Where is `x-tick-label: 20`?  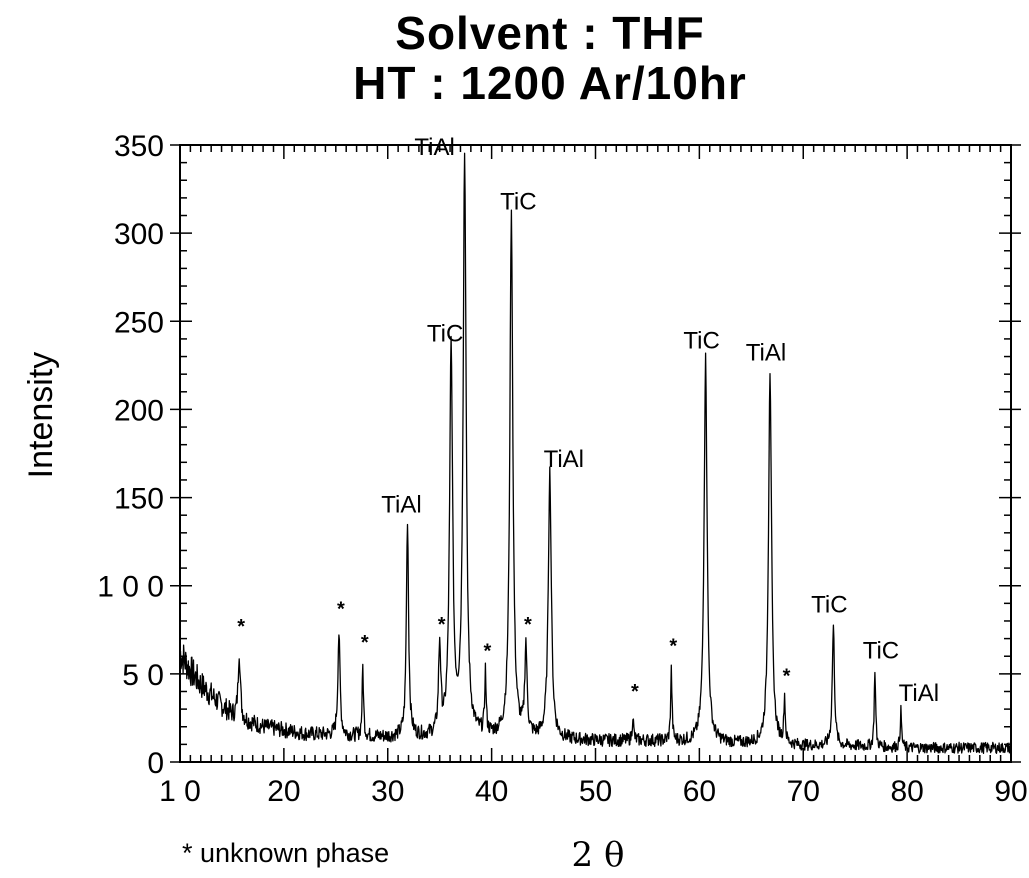 x-tick-label: 20 is located at coordinates (283, 791).